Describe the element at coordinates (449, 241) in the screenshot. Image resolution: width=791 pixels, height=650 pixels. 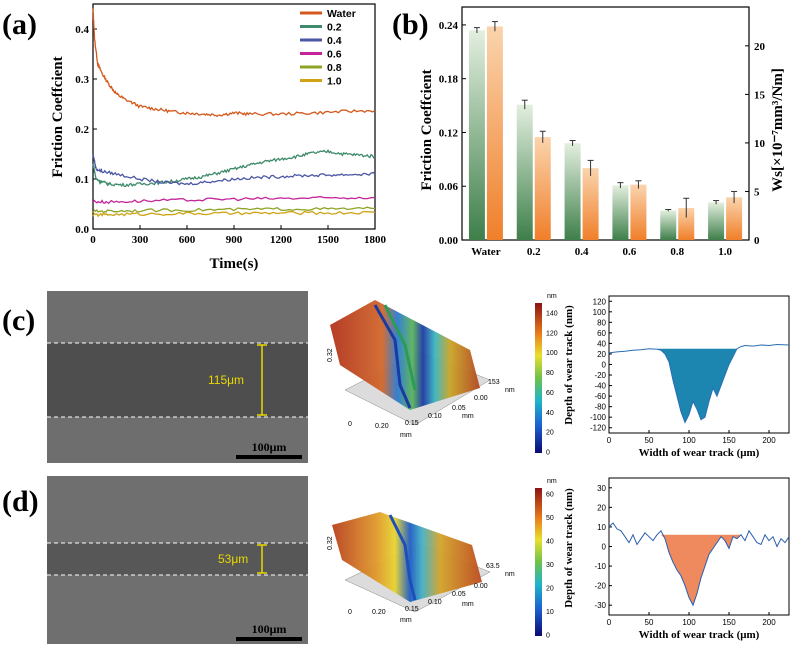
I see `b-ytick-label: 0.00` at that location.